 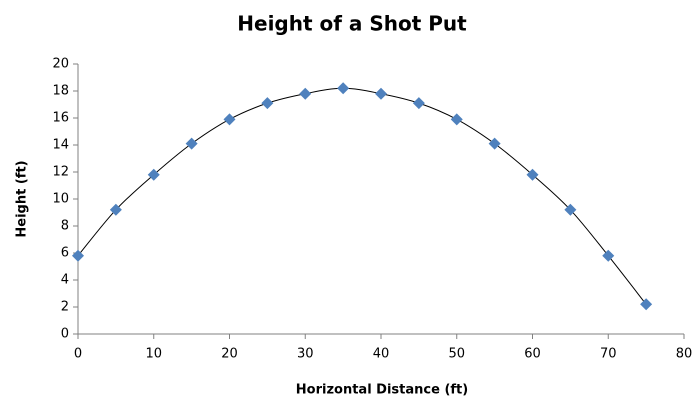 I want to click on y-tick-label: 2, so click(x=65, y=307).